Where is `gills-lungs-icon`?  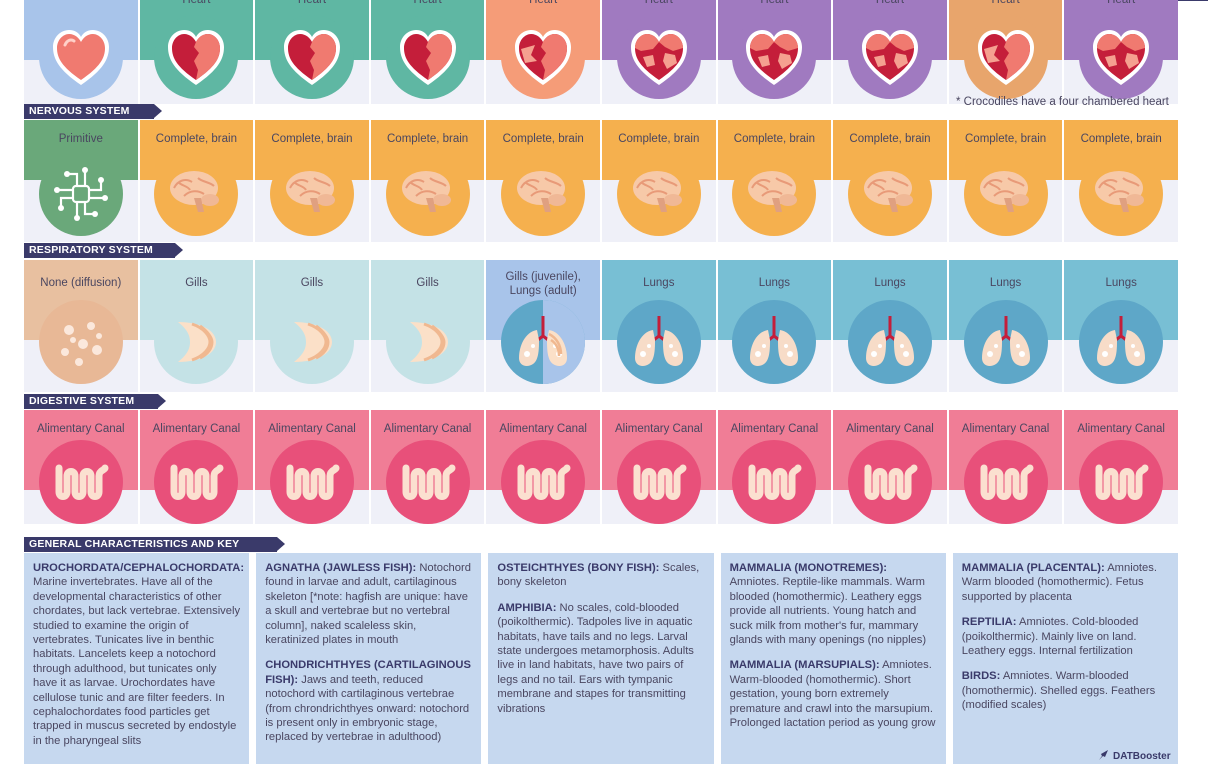 gills-lungs-icon is located at coordinates (543, 342).